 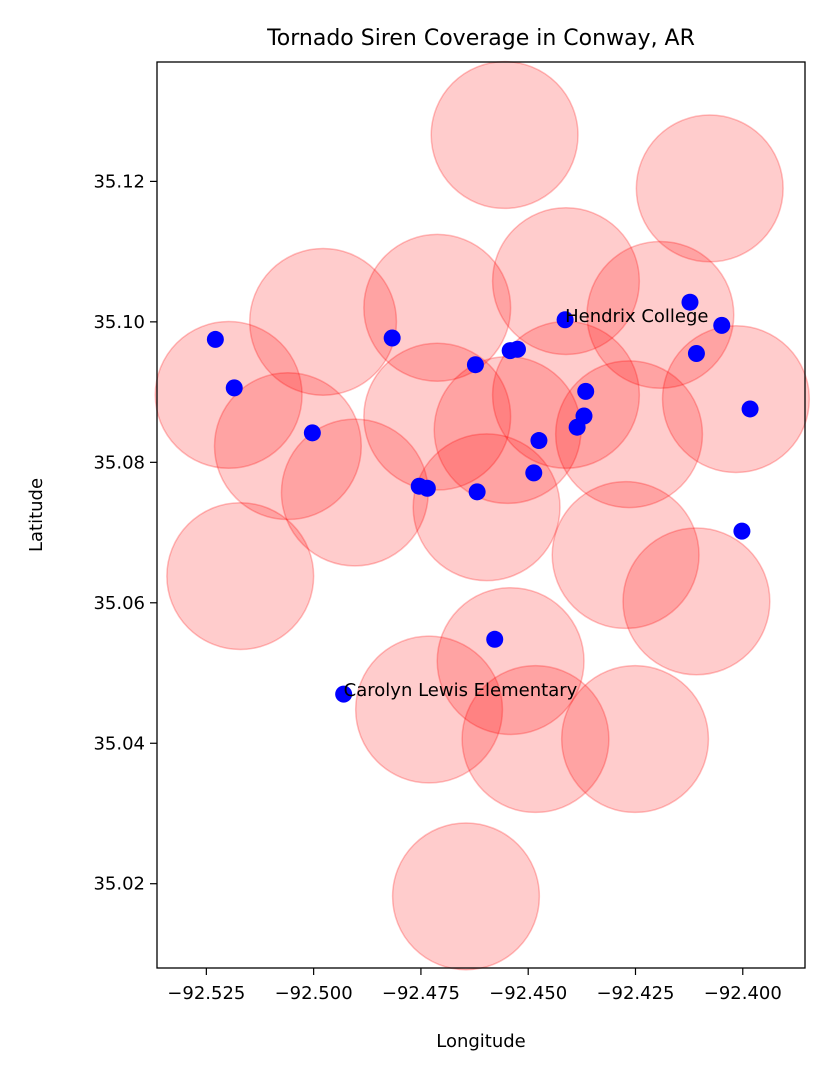 I want to click on y-axis-label: Latitude, so click(x=36, y=515).